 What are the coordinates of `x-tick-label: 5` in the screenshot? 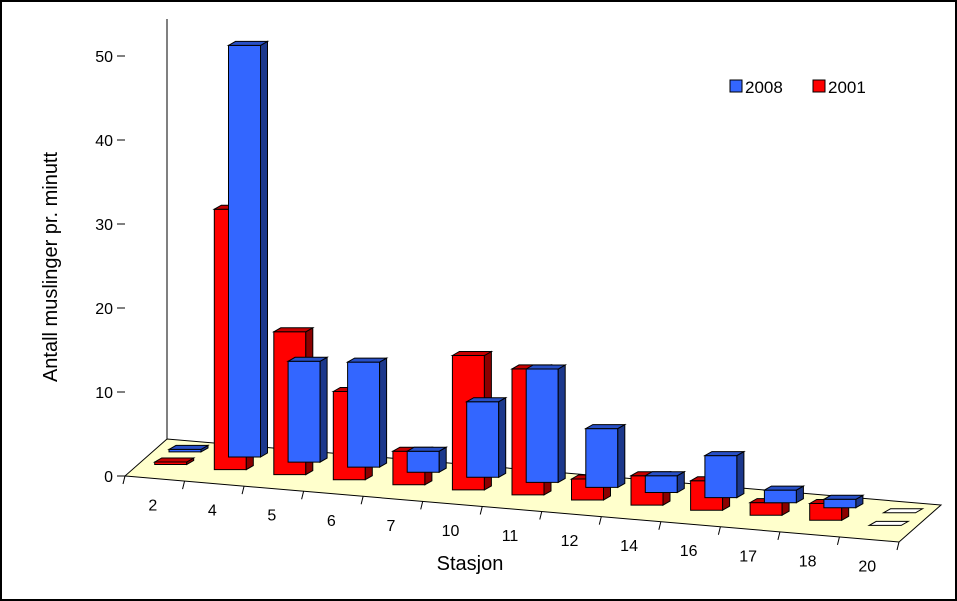 It's located at (271, 516).